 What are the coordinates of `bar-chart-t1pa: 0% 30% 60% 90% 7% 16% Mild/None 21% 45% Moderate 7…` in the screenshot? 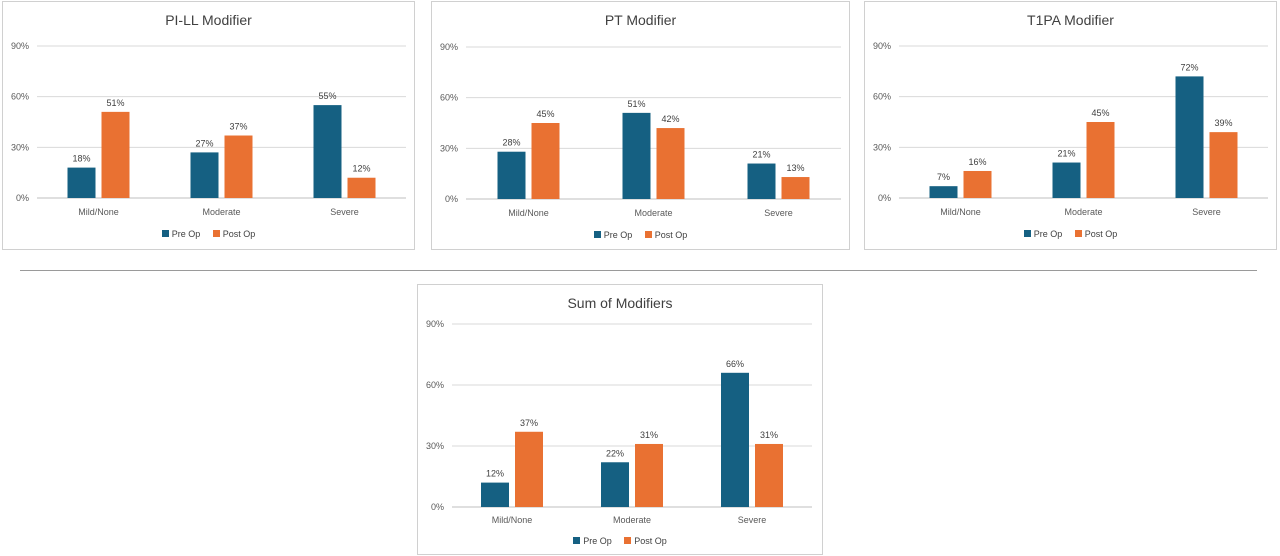 It's located at (1070, 129).